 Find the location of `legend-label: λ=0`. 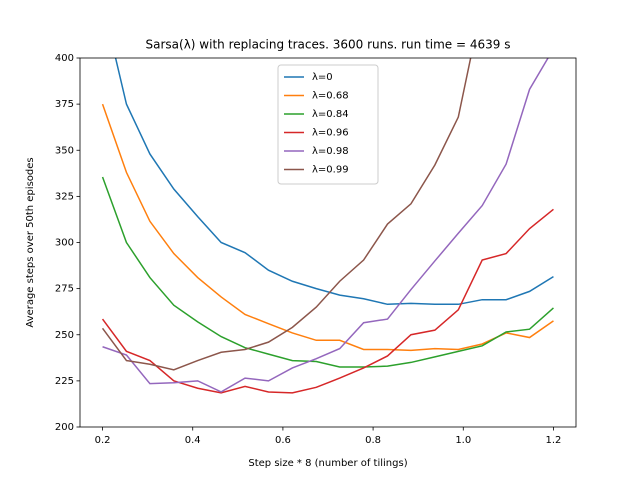

legend-label: λ=0 is located at coordinates (322, 77).